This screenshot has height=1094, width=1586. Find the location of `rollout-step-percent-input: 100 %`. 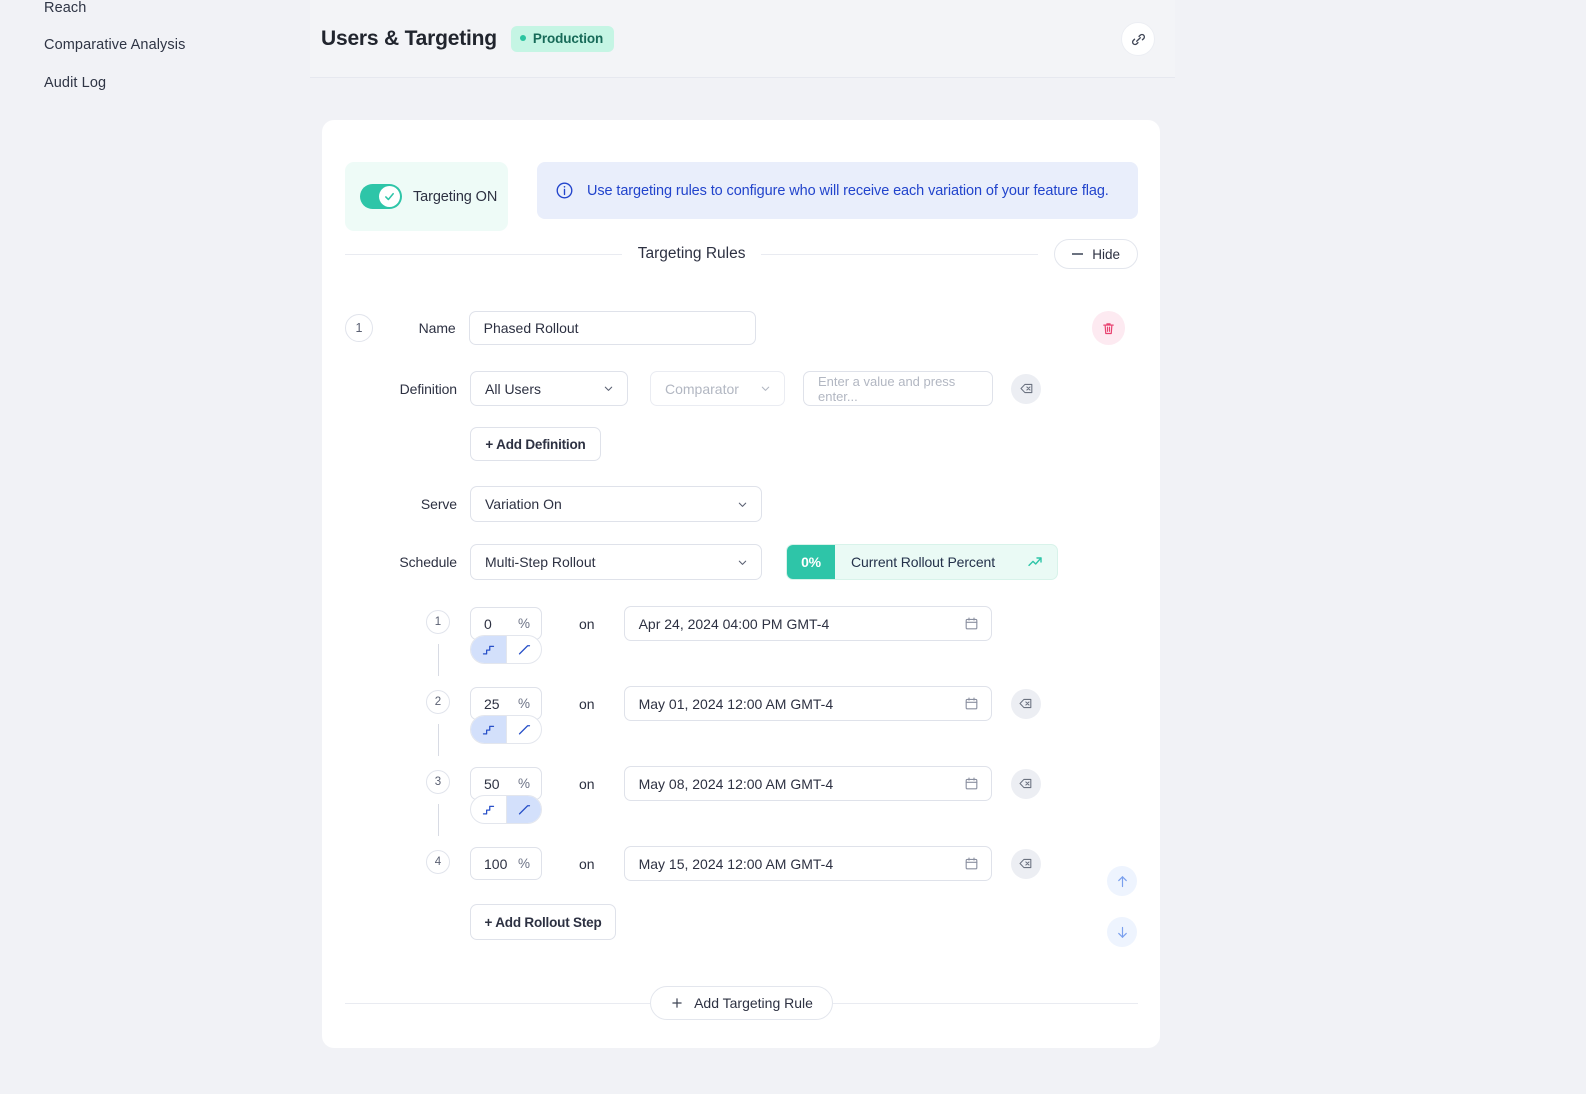

rollout-step-percent-input: 100 % is located at coordinates (506, 863).